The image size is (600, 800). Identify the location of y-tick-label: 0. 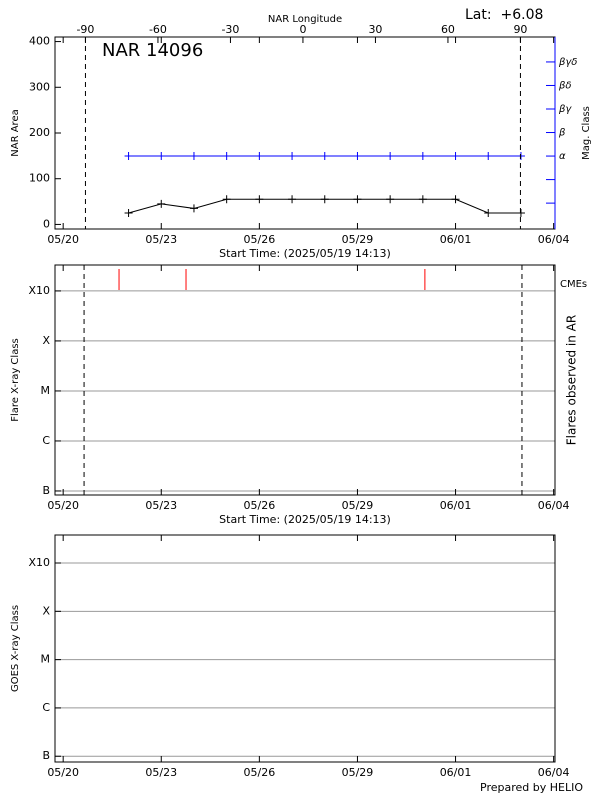
(46, 223).